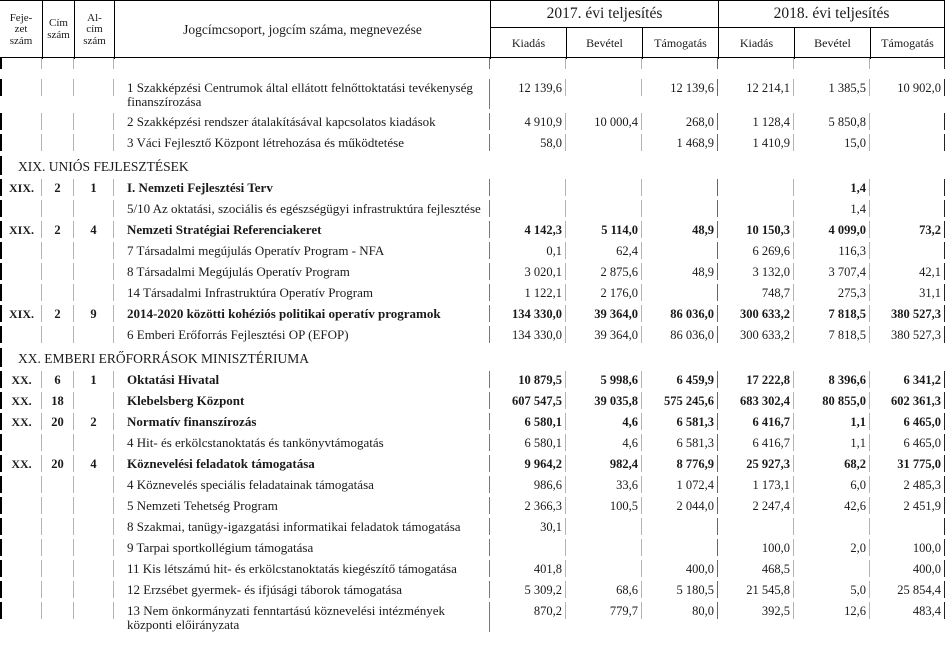  What do you see at coordinates (302, 334) in the screenshot?
I see `item-name-cell: 6 Emberi Erőforrás Fejlesztési OP (EFOP)` at bounding box center [302, 334].